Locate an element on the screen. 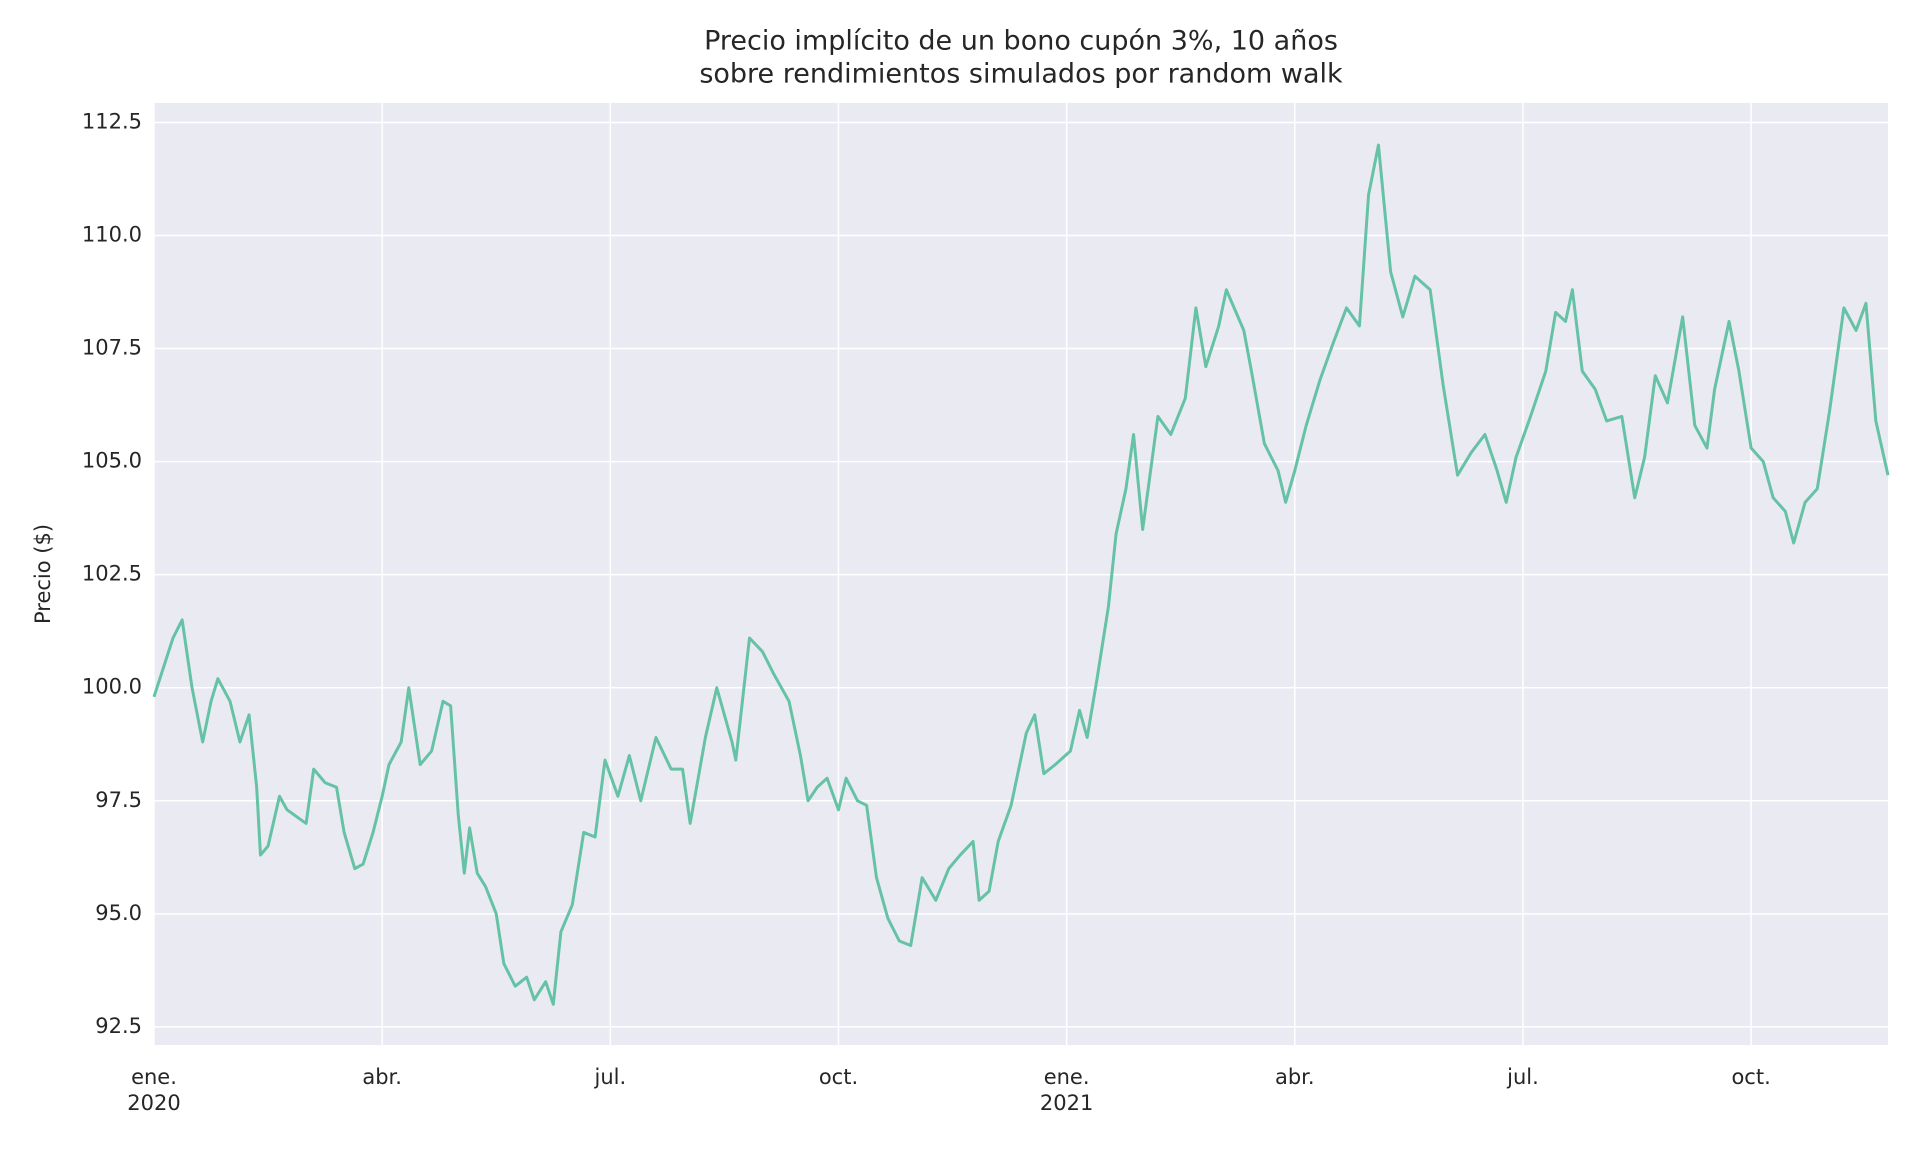  x-tick-year-label: 2021 is located at coordinates (1066, 1103).